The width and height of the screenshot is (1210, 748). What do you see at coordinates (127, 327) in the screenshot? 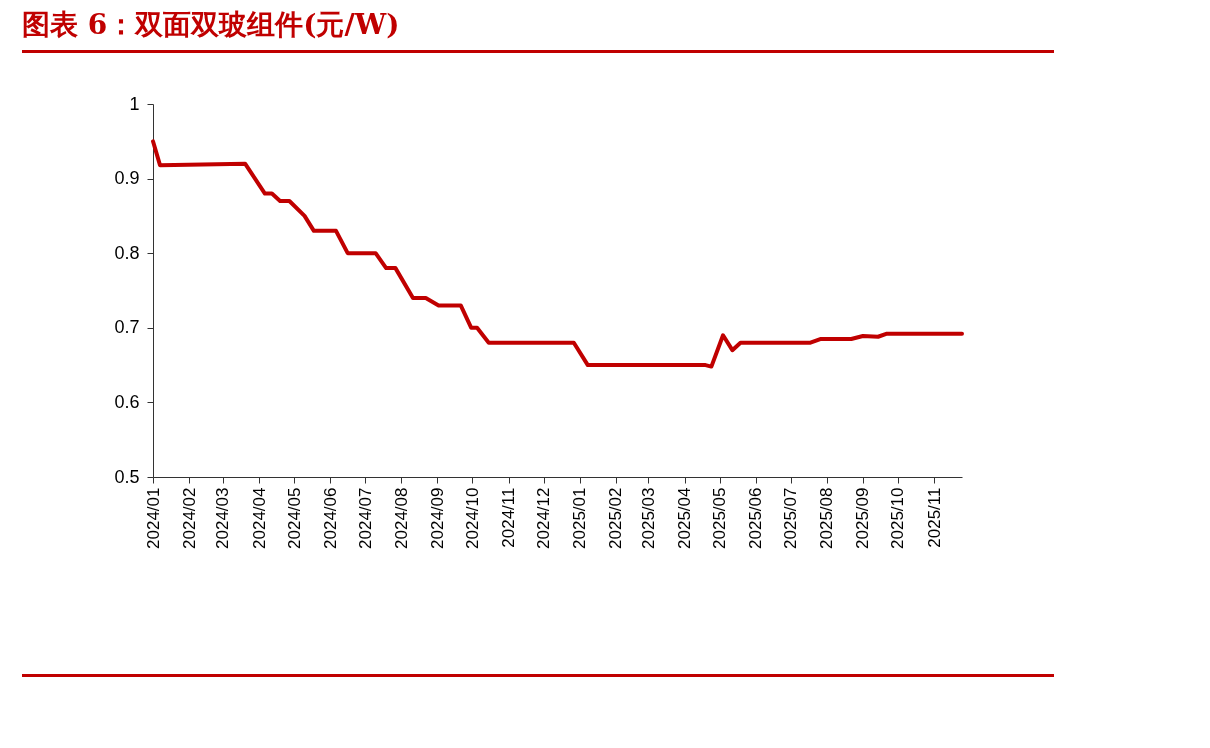
I see `y-tick-label: 0.7` at bounding box center [127, 327].